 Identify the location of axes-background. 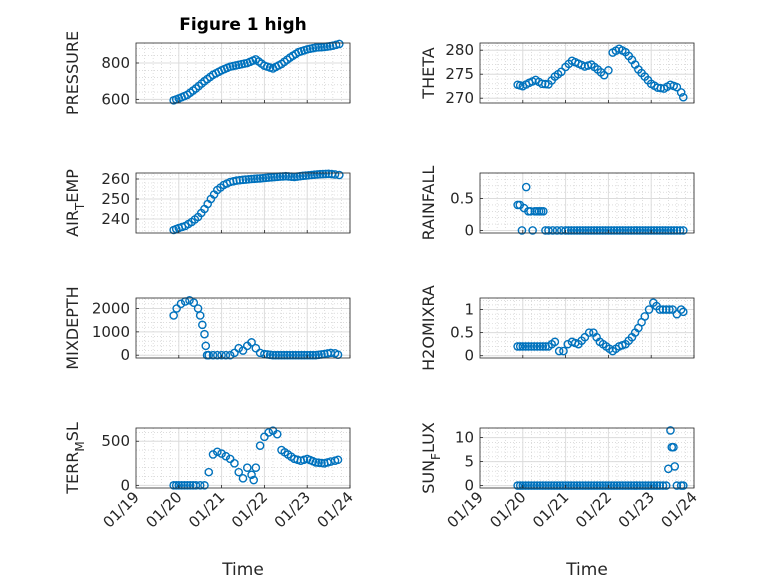
(587, 458).